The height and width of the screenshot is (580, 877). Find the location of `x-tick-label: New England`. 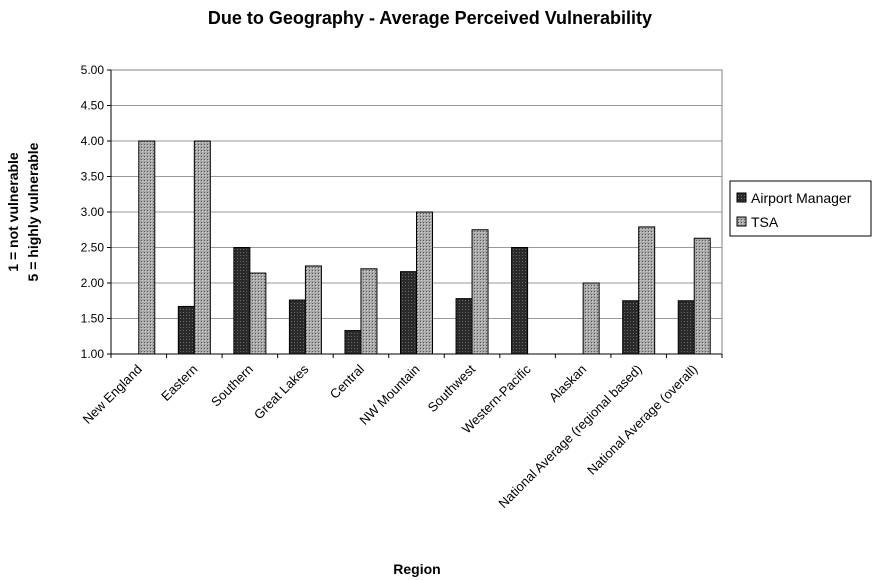

x-tick-label: New England is located at coordinates (112, 394).